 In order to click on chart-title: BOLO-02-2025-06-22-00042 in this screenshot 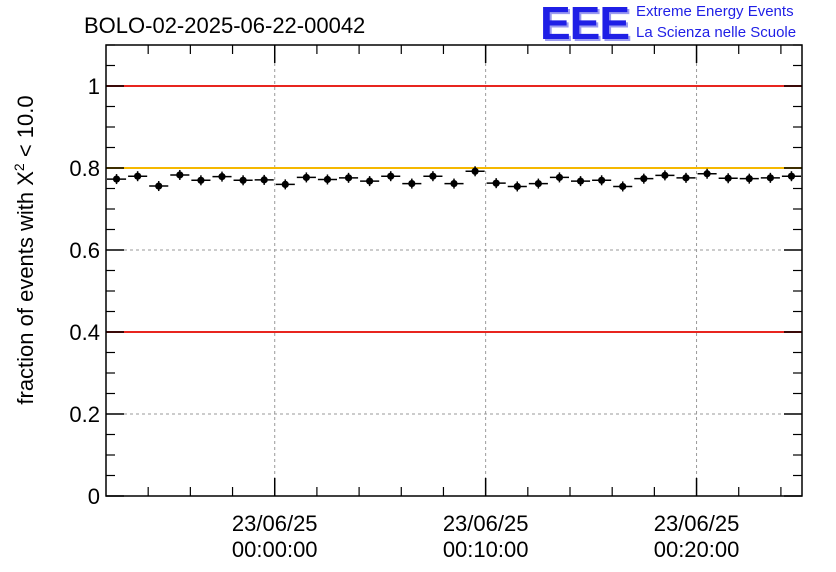, I will do `click(224, 25)`.